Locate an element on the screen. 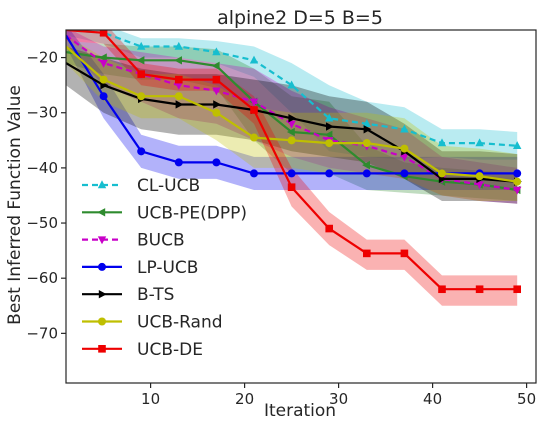 This screenshot has height=426, width=548. x-tick-label: 30 is located at coordinates (338, 399).